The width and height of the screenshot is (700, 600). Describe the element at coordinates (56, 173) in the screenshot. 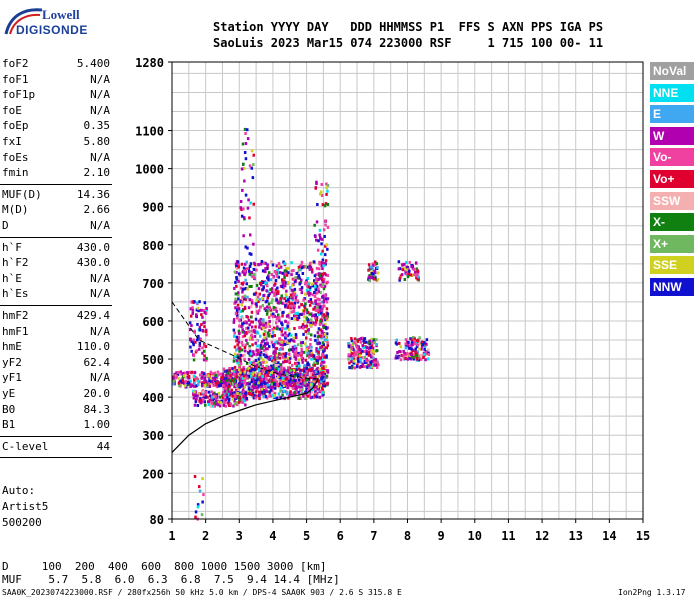

I see `param-row-fmin: fmin 2.10` at that location.